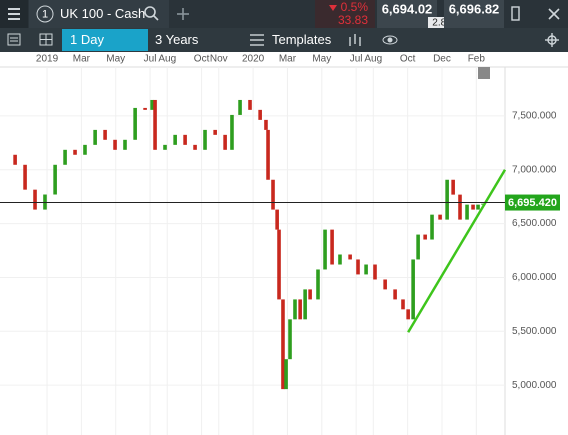  I want to click on interval: 1 Day, so click(87, 39).